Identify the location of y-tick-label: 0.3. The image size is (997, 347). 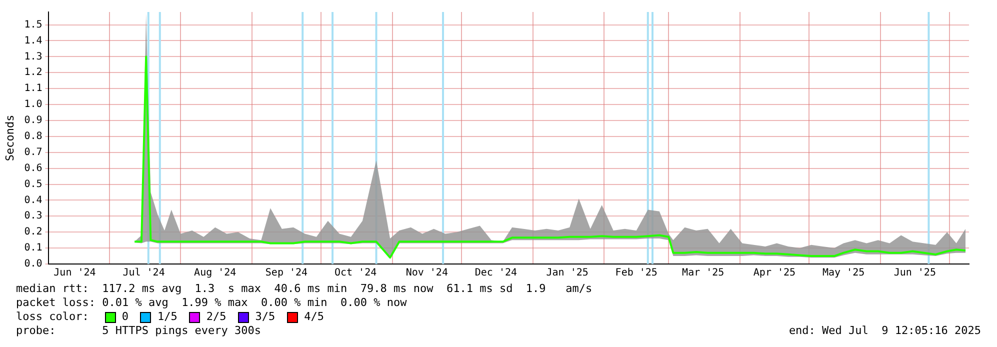
(33, 216).